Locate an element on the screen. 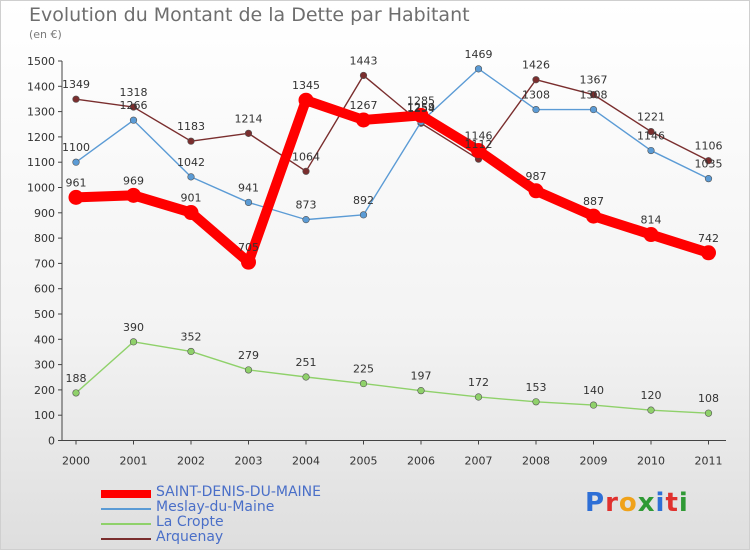  x-tick-label: 2002 is located at coordinates (191, 461).